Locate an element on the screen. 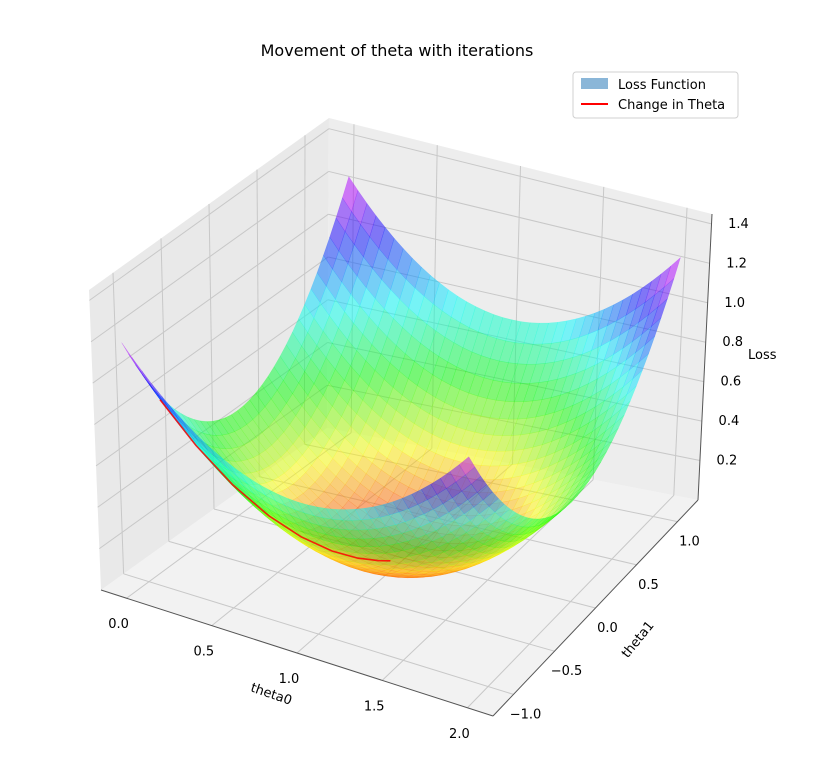 Image resolution: width=821 pixels, height=763 pixels. theta-path is located at coordinates (275, 480).